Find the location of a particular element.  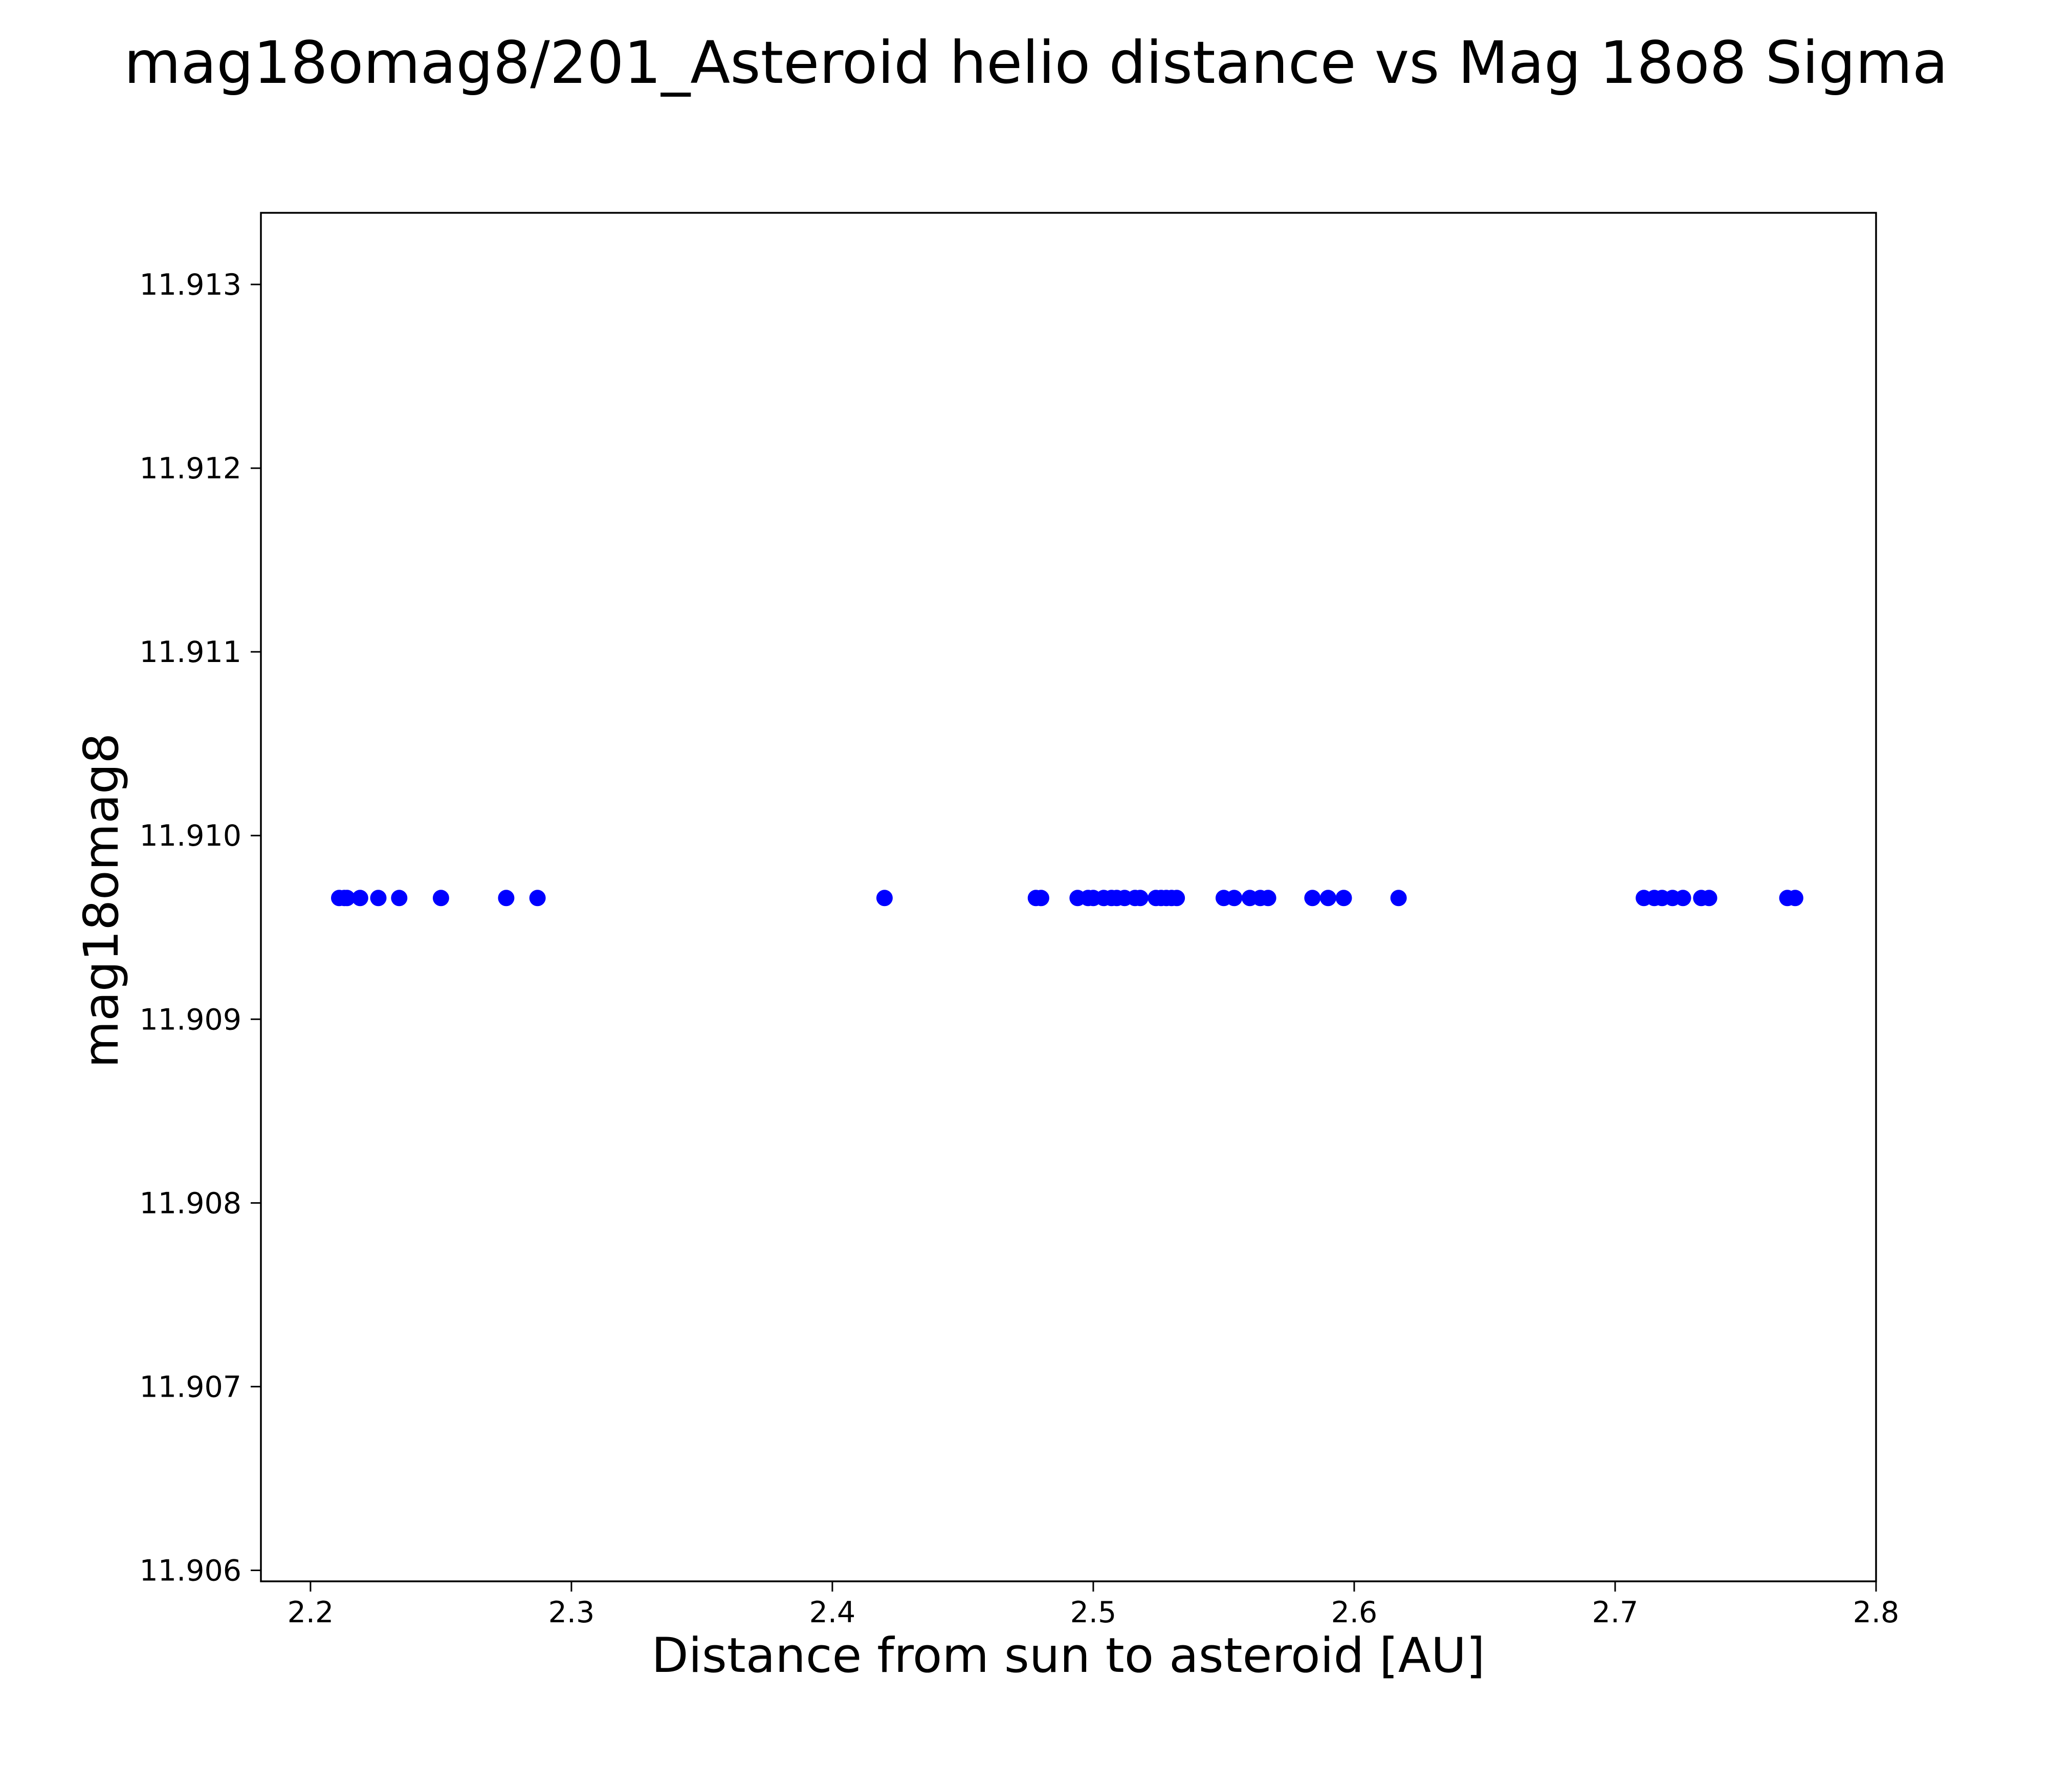

x-tick-label: 2.3 is located at coordinates (571, 1612).